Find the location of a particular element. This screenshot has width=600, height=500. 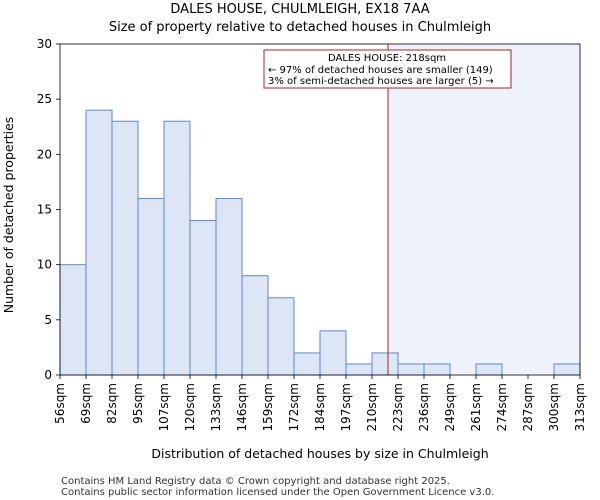

x-tick-label: 107sqm is located at coordinates (164, 407).